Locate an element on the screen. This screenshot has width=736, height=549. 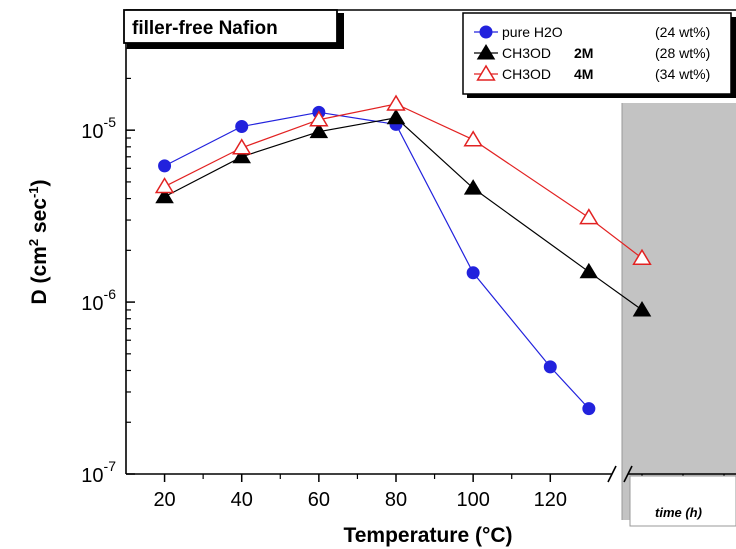
legend-note: (28 wt%) is located at coordinates (682, 53).